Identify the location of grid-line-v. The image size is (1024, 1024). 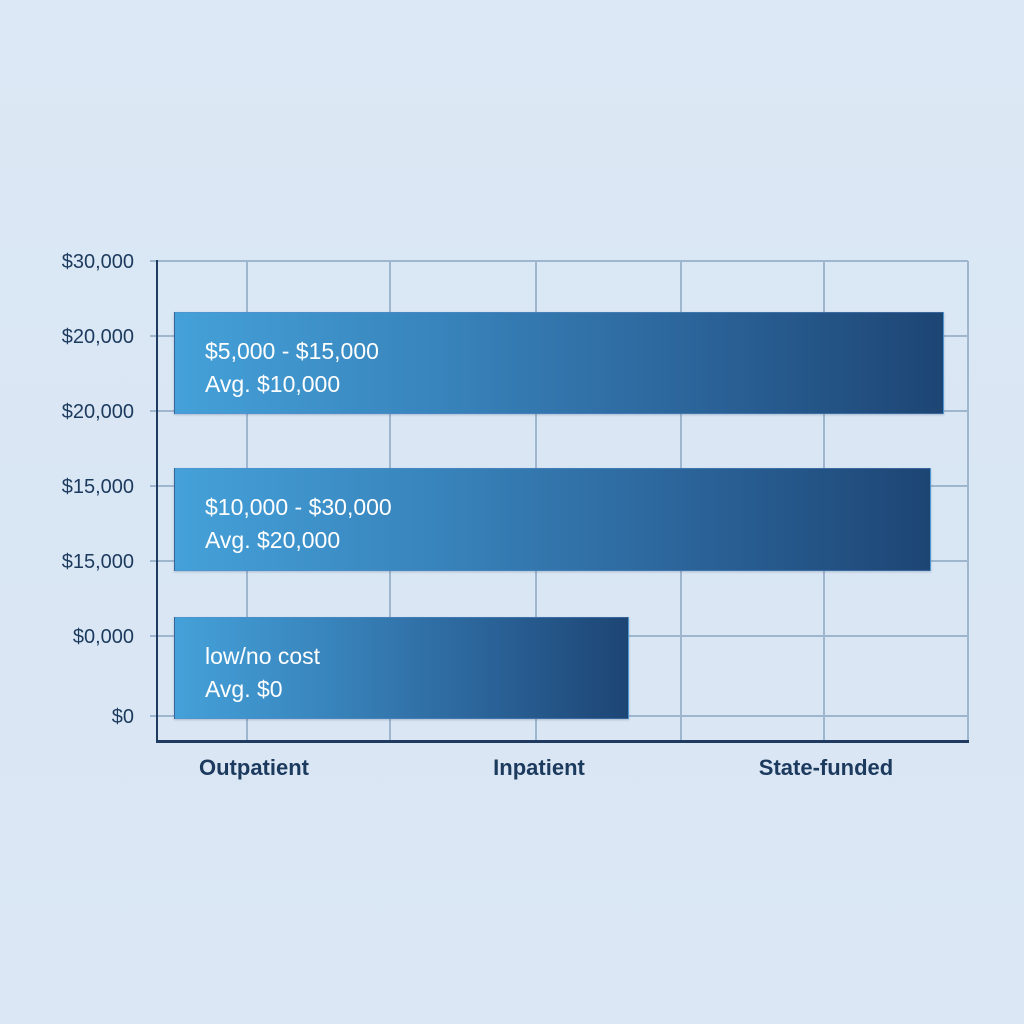
(968, 501).